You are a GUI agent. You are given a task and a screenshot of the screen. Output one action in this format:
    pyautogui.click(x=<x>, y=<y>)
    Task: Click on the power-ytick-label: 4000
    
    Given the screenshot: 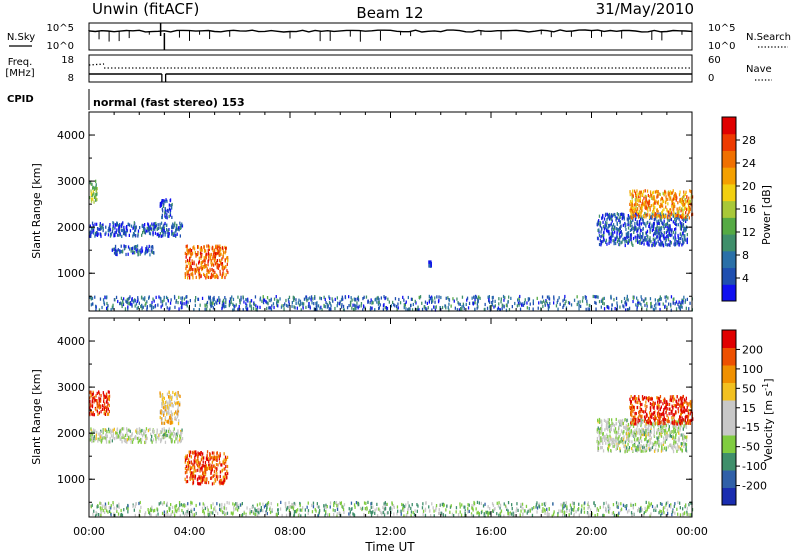 What is the action you would take?
    pyautogui.click(x=71, y=135)
    